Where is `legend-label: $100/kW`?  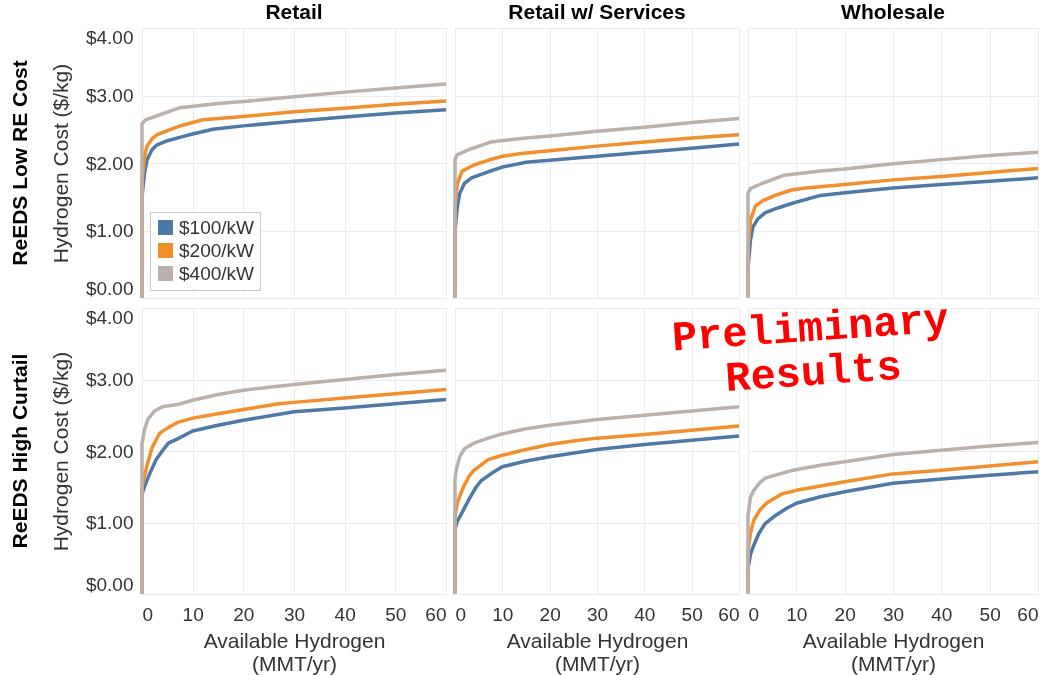
legend-label: $100/kW is located at coordinates (217, 227).